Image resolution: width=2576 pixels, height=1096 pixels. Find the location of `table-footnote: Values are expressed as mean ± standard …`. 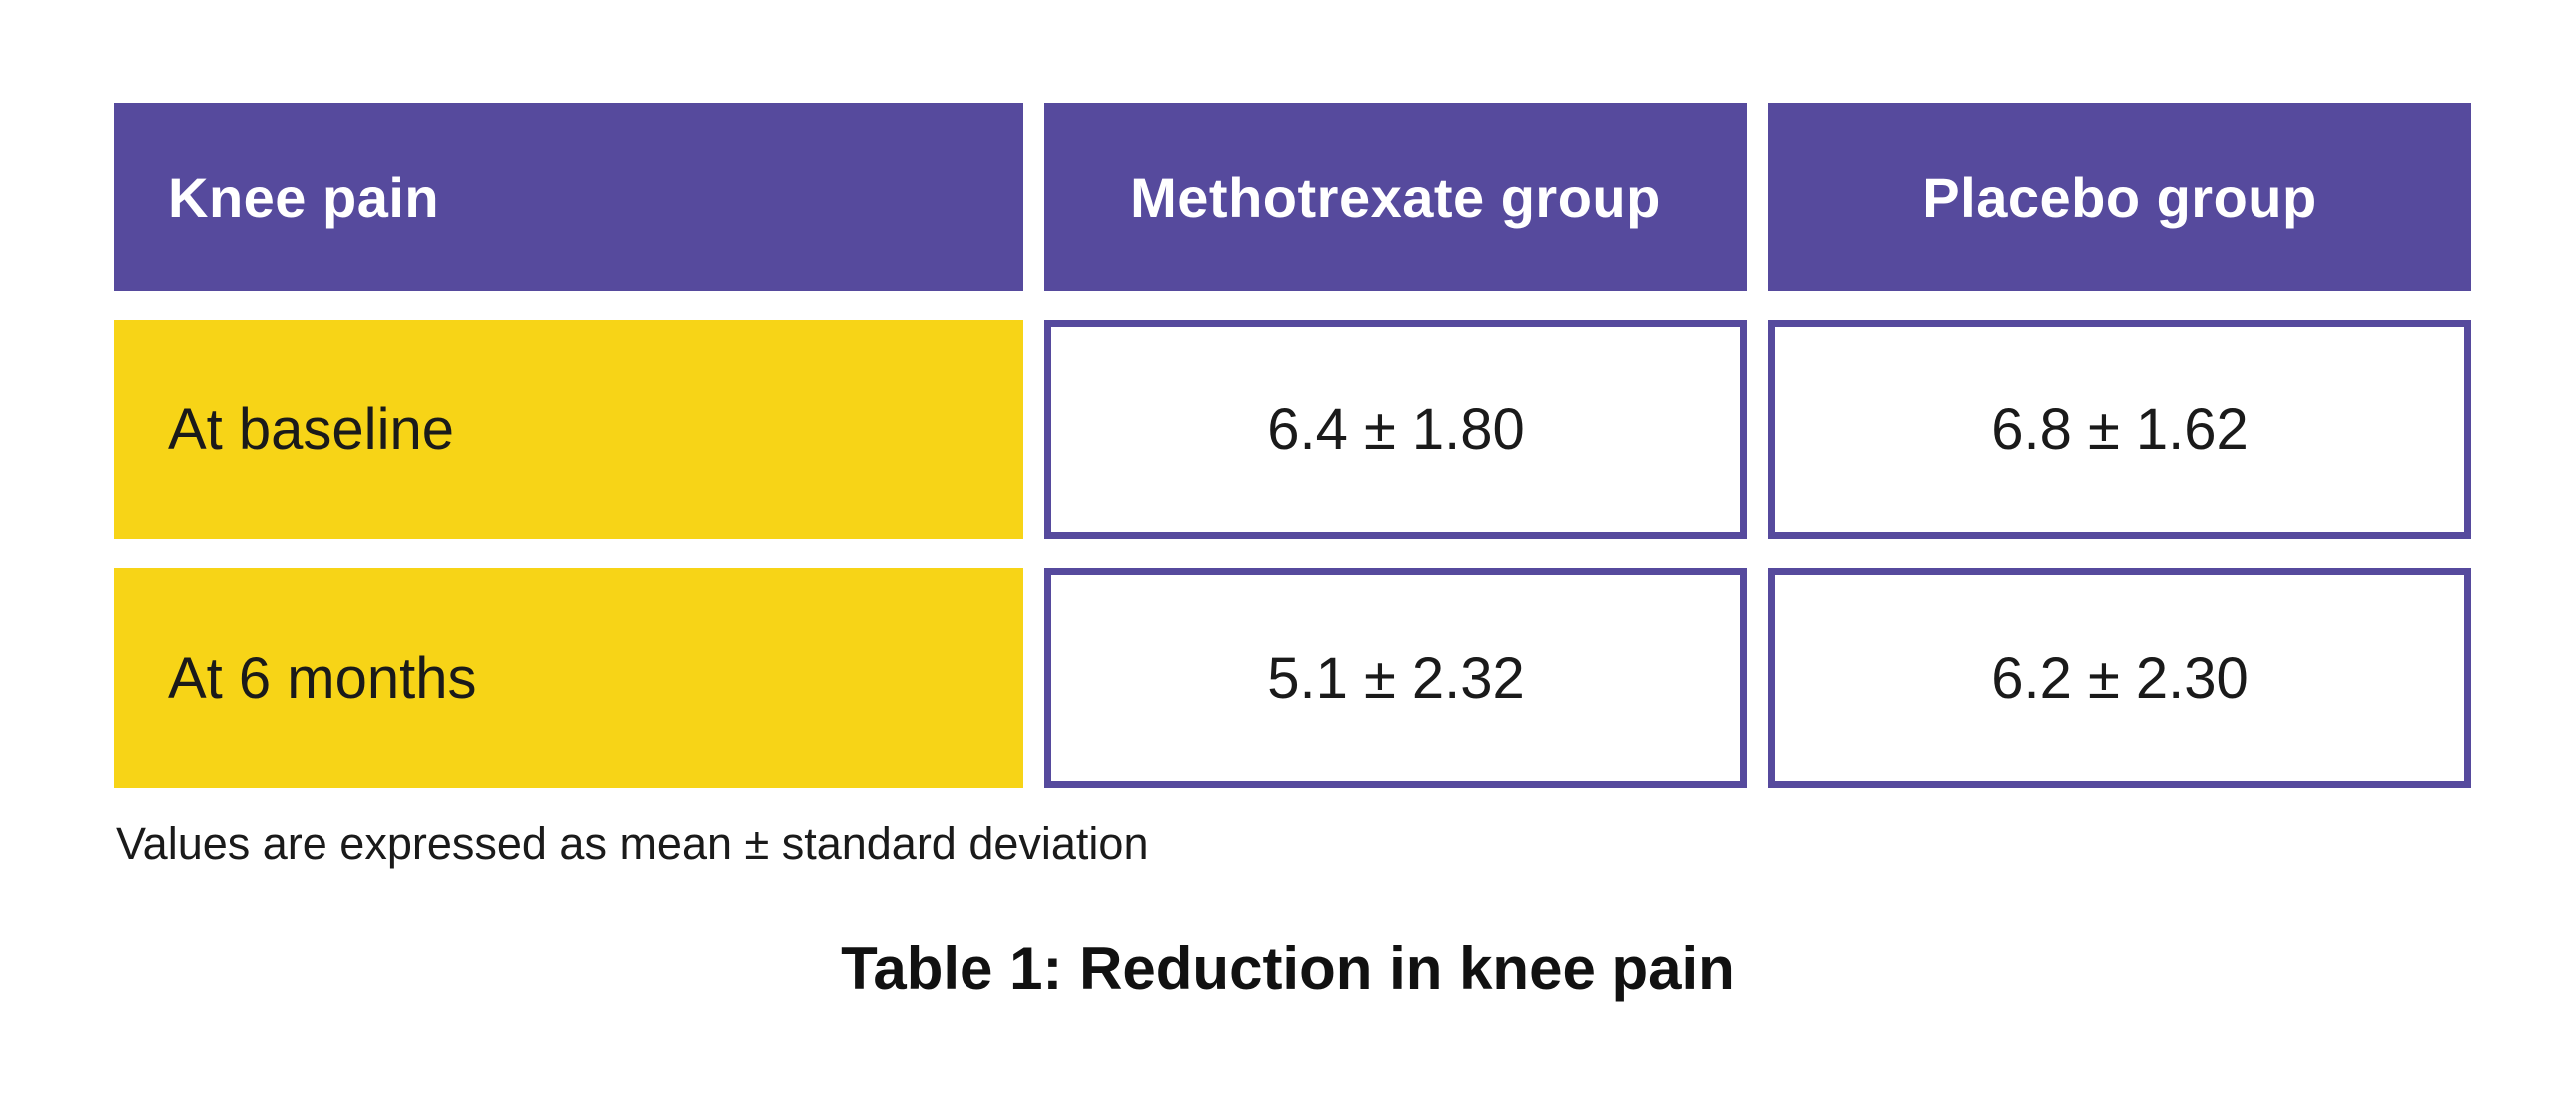

table-footnote: Values are expressed as mean ± standard … is located at coordinates (633, 844).